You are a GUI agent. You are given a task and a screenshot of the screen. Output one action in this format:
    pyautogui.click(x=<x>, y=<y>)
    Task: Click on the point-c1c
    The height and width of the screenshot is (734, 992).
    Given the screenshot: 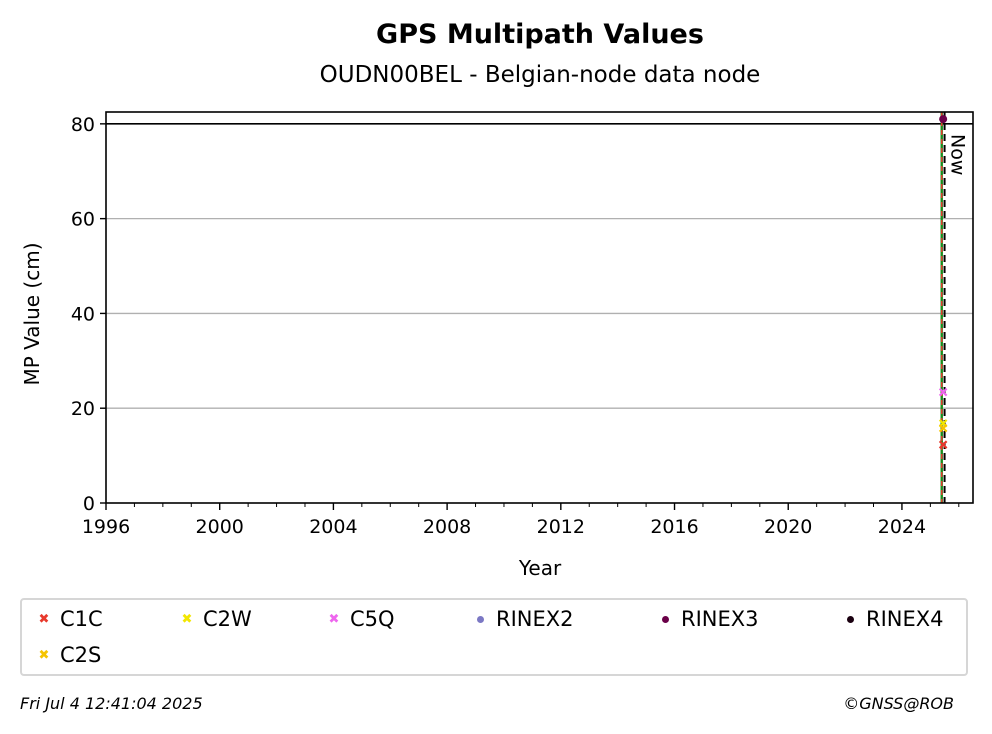 What is the action you would take?
    pyautogui.click(x=943, y=444)
    